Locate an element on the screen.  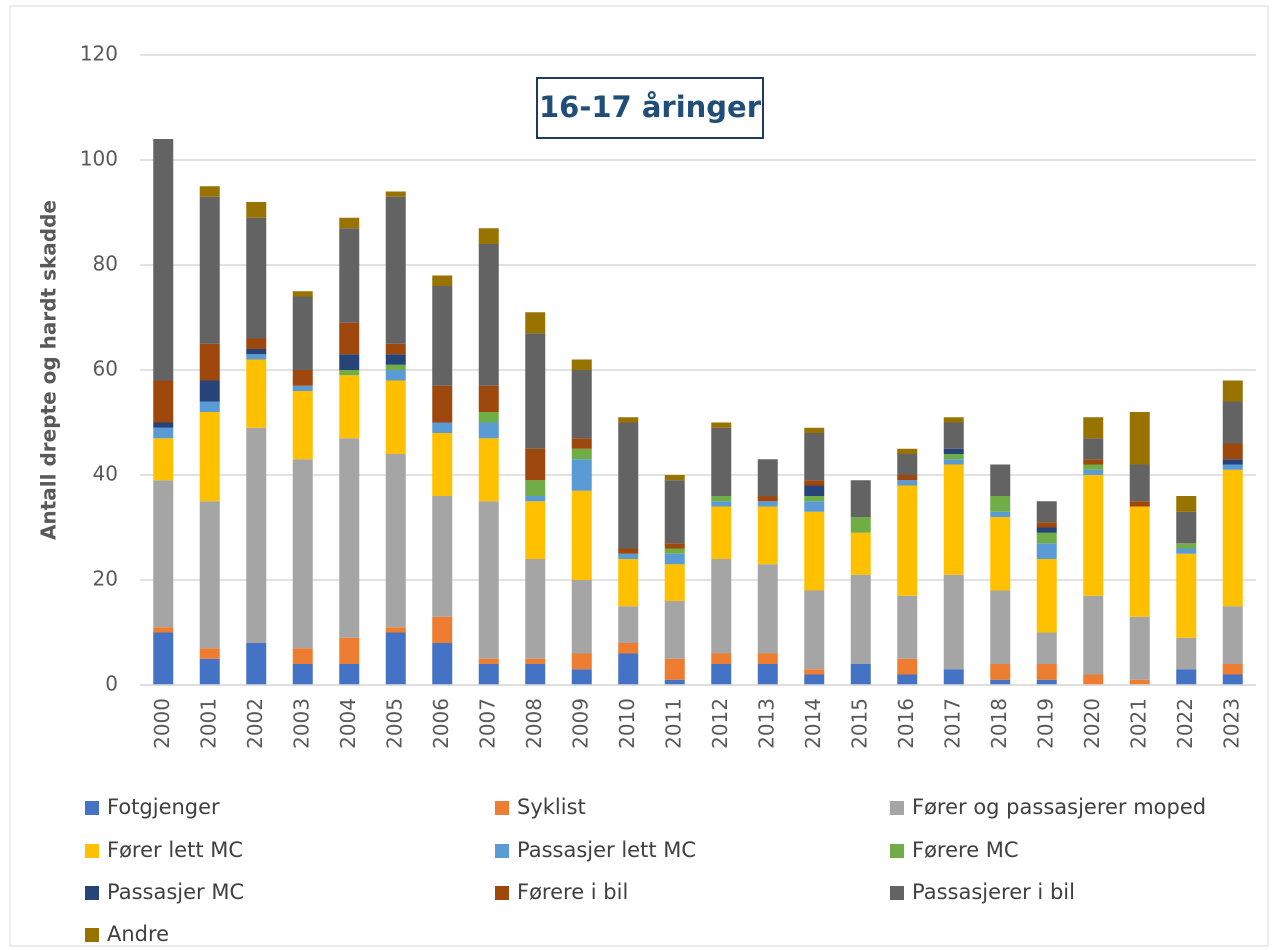
x-tick-label: 2020 is located at coordinates (1092, 723).